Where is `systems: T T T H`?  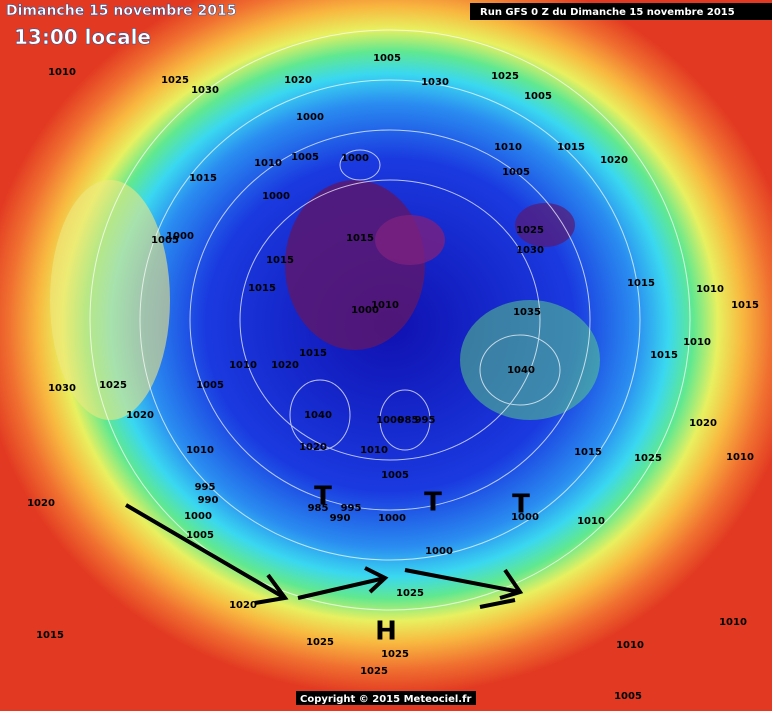
systems: T T T H is located at coordinates (422, 564).